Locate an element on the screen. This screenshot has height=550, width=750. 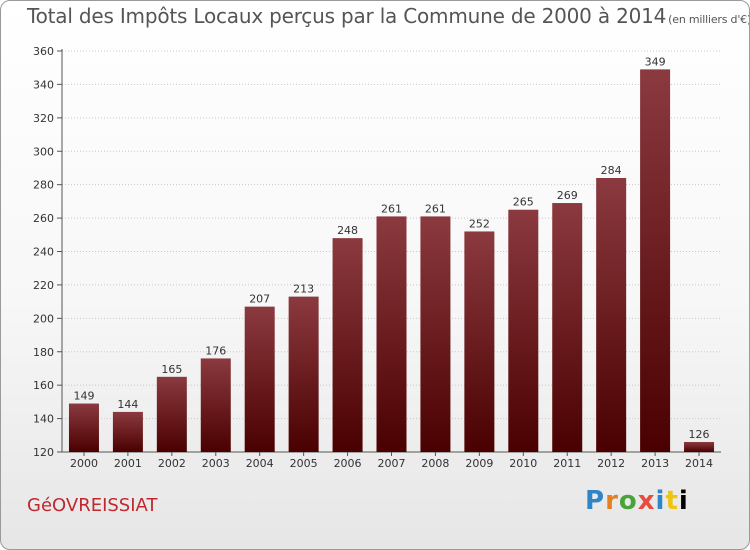
x-tick-label: 2003 is located at coordinates (216, 463).